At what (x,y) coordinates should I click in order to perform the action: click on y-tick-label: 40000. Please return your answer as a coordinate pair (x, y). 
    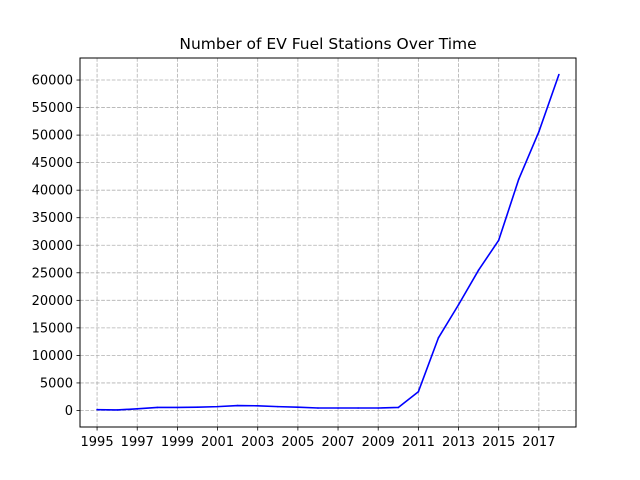
    Looking at the image, I should click on (52, 191).